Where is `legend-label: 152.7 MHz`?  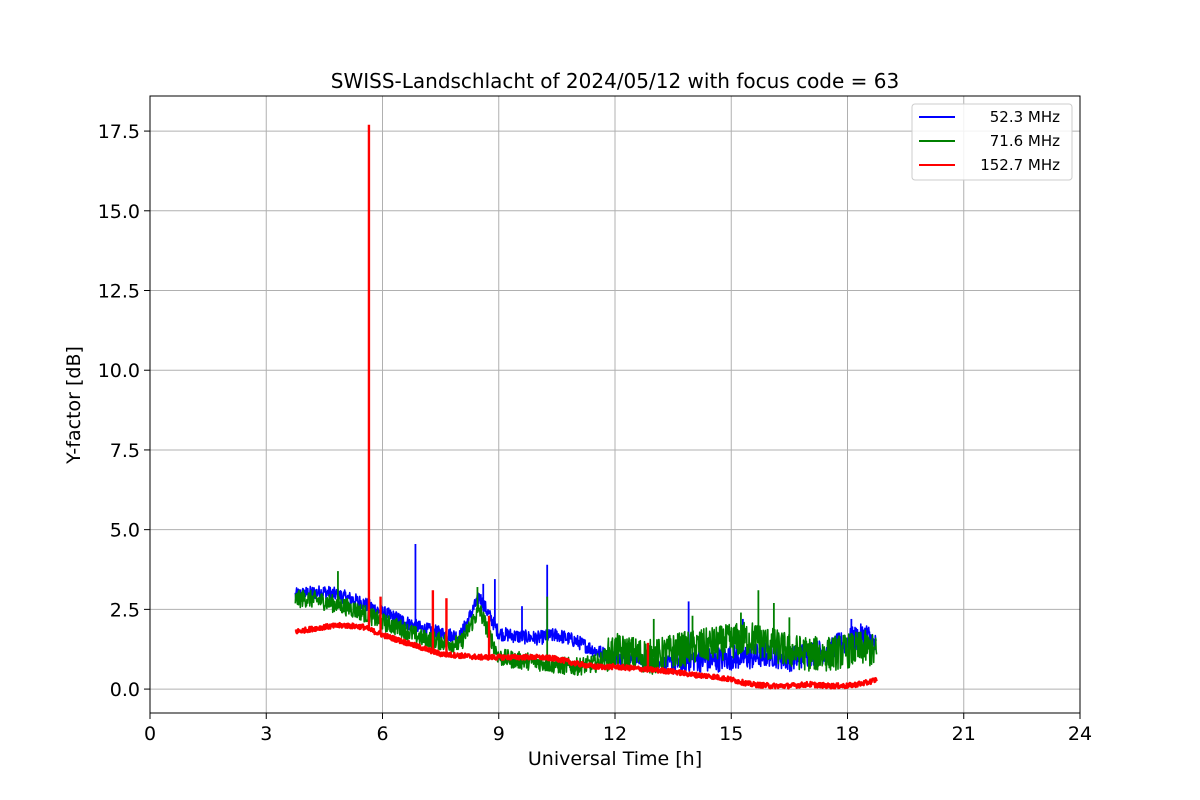 legend-label: 152.7 MHz is located at coordinates (1020, 165).